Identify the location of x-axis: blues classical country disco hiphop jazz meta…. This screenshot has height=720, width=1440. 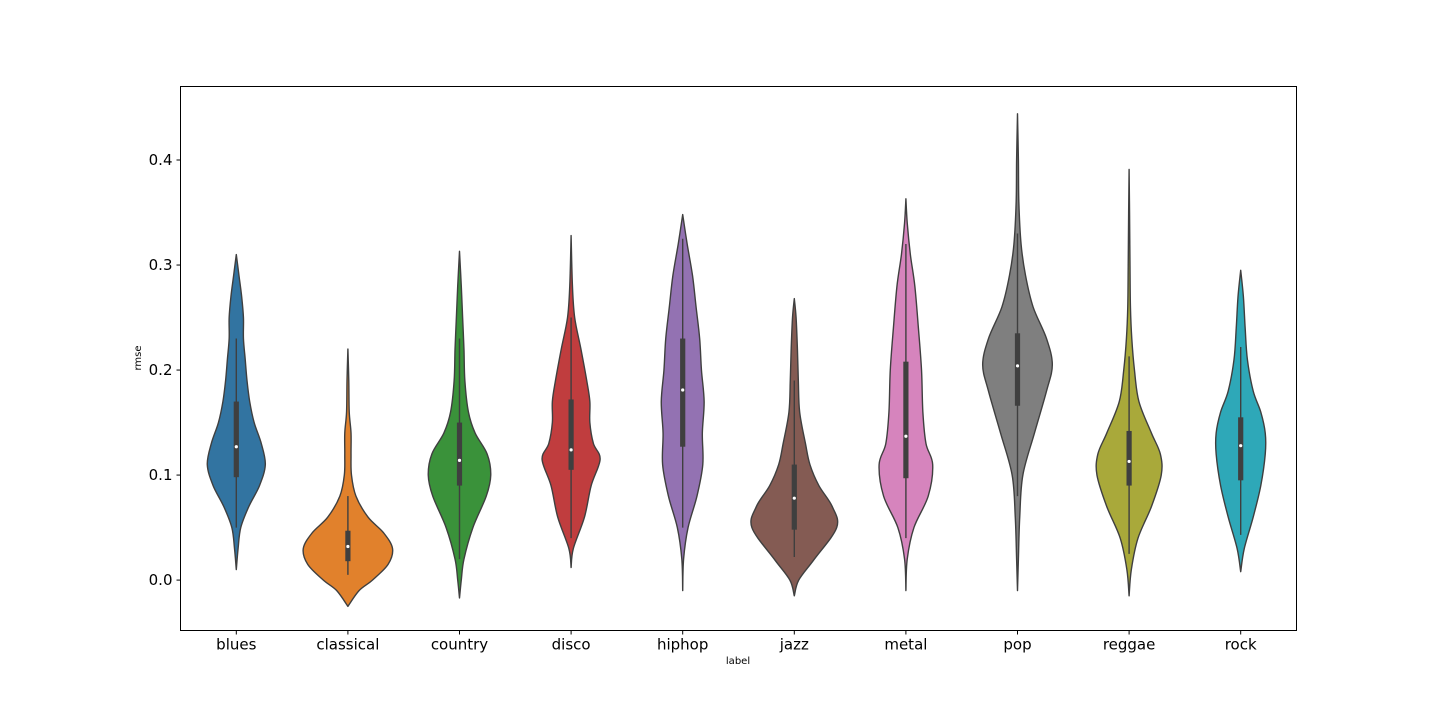
(736, 642).